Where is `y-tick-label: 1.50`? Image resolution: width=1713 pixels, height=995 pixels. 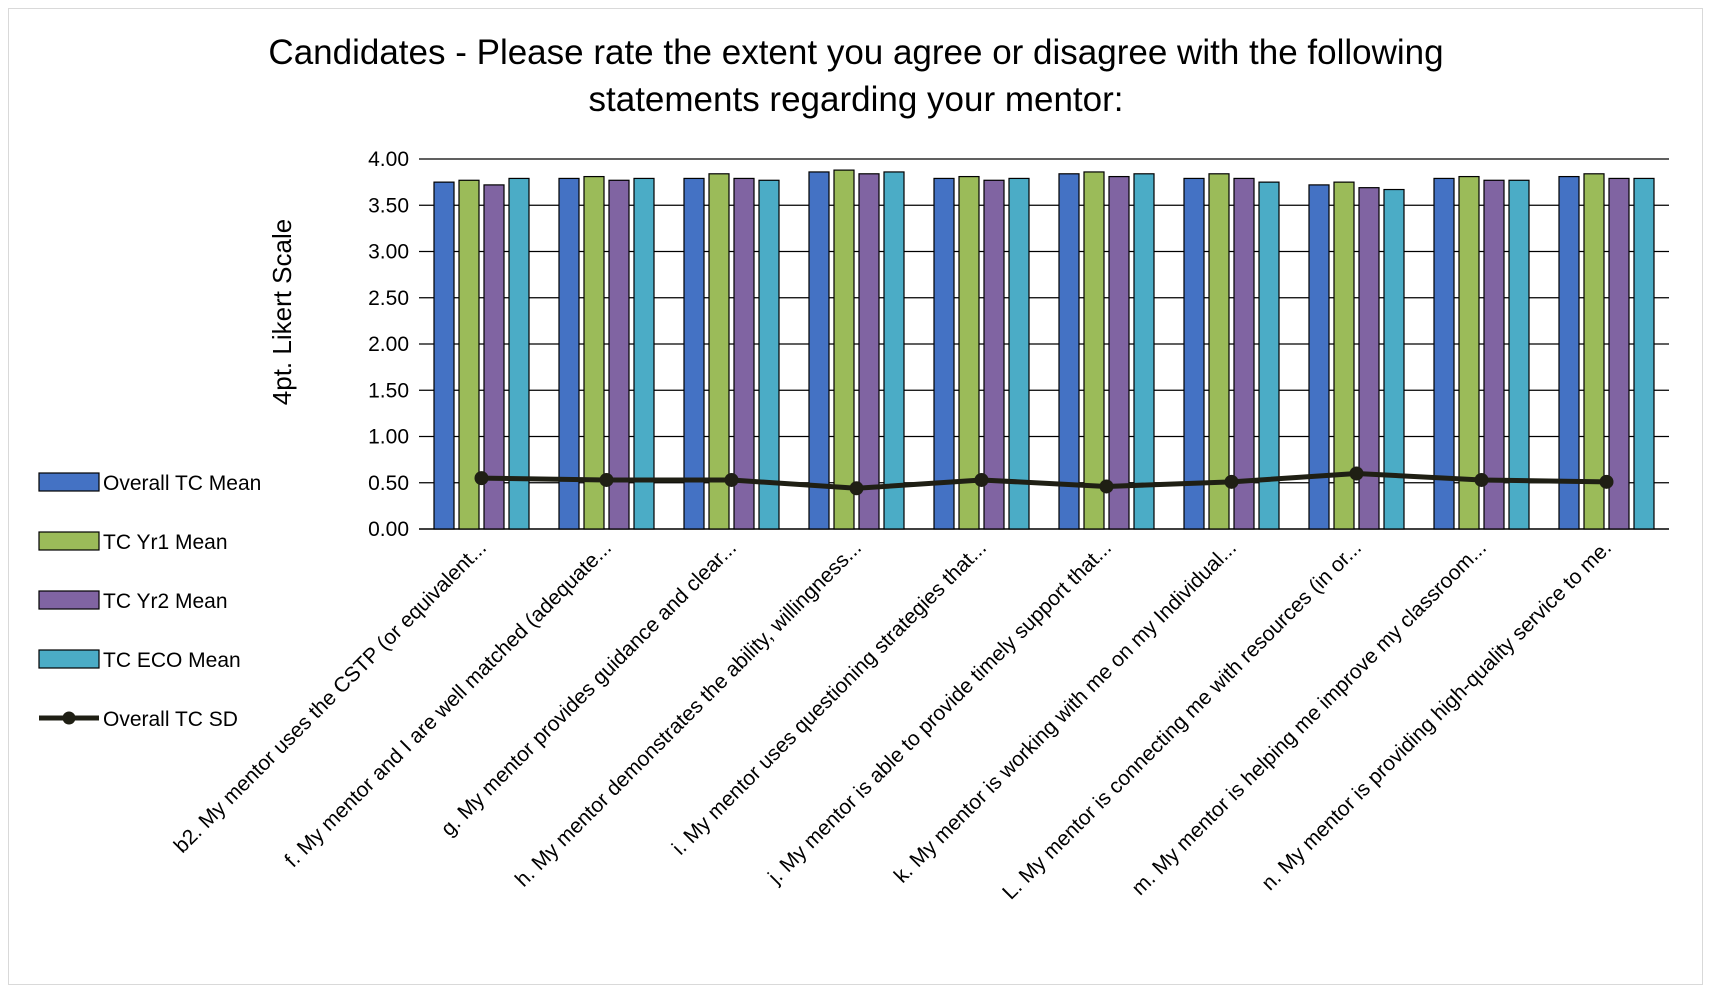
y-tick-label: 1.50 is located at coordinates (388, 390).